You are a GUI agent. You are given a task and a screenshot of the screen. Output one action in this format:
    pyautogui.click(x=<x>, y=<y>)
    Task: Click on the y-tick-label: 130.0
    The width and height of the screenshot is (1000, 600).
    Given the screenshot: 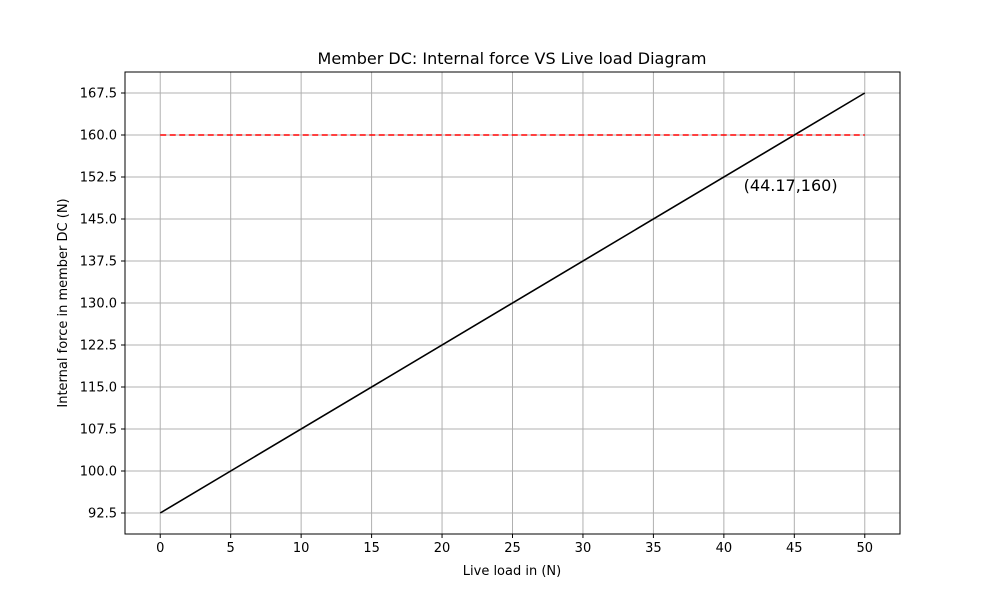 What is the action you would take?
    pyautogui.click(x=98, y=304)
    